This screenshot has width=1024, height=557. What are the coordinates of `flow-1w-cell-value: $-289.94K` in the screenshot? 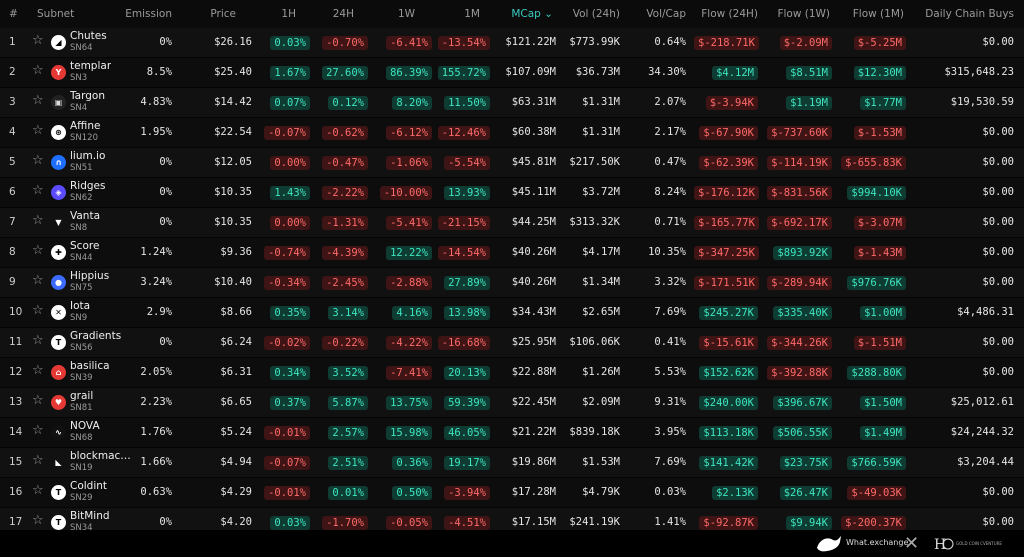 It's located at (799, 283).